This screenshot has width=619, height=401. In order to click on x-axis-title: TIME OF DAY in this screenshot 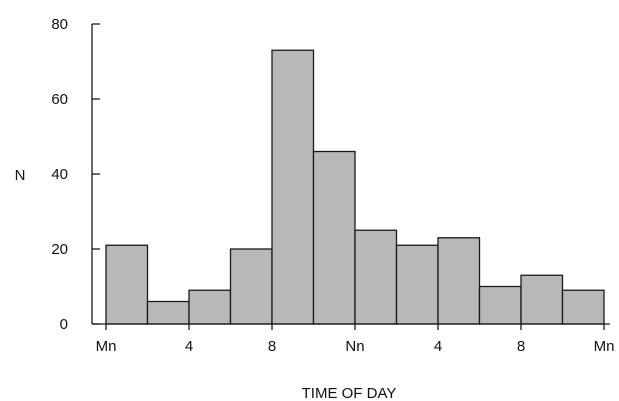, I will do `click(349, 393)`.